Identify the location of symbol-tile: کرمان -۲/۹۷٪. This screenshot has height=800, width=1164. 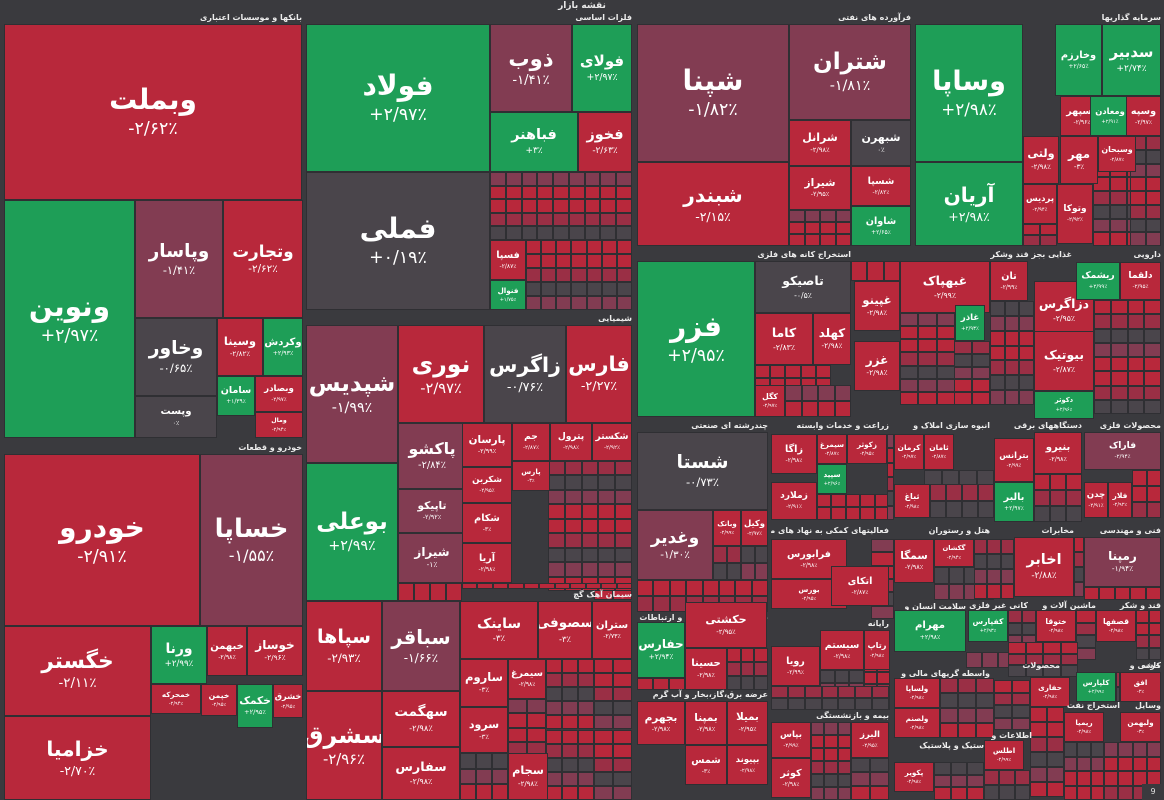
(909, 452).